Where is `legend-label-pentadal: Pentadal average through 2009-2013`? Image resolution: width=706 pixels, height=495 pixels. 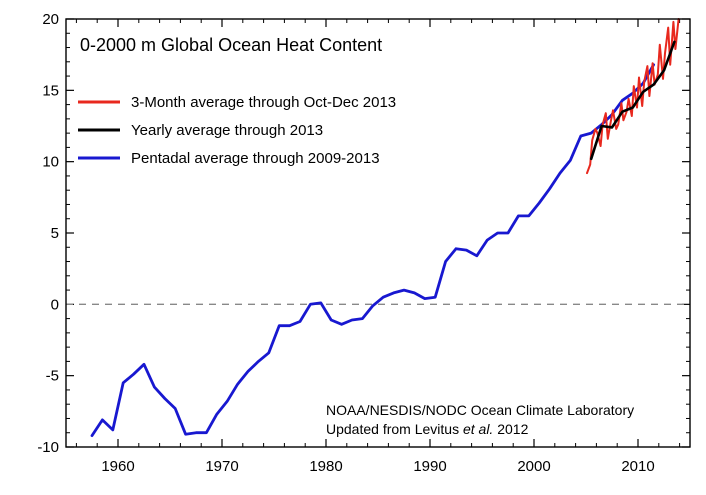 legend-label-pentadal: Pentadal average through 2009-2013 is located at coordinates (255, 158).